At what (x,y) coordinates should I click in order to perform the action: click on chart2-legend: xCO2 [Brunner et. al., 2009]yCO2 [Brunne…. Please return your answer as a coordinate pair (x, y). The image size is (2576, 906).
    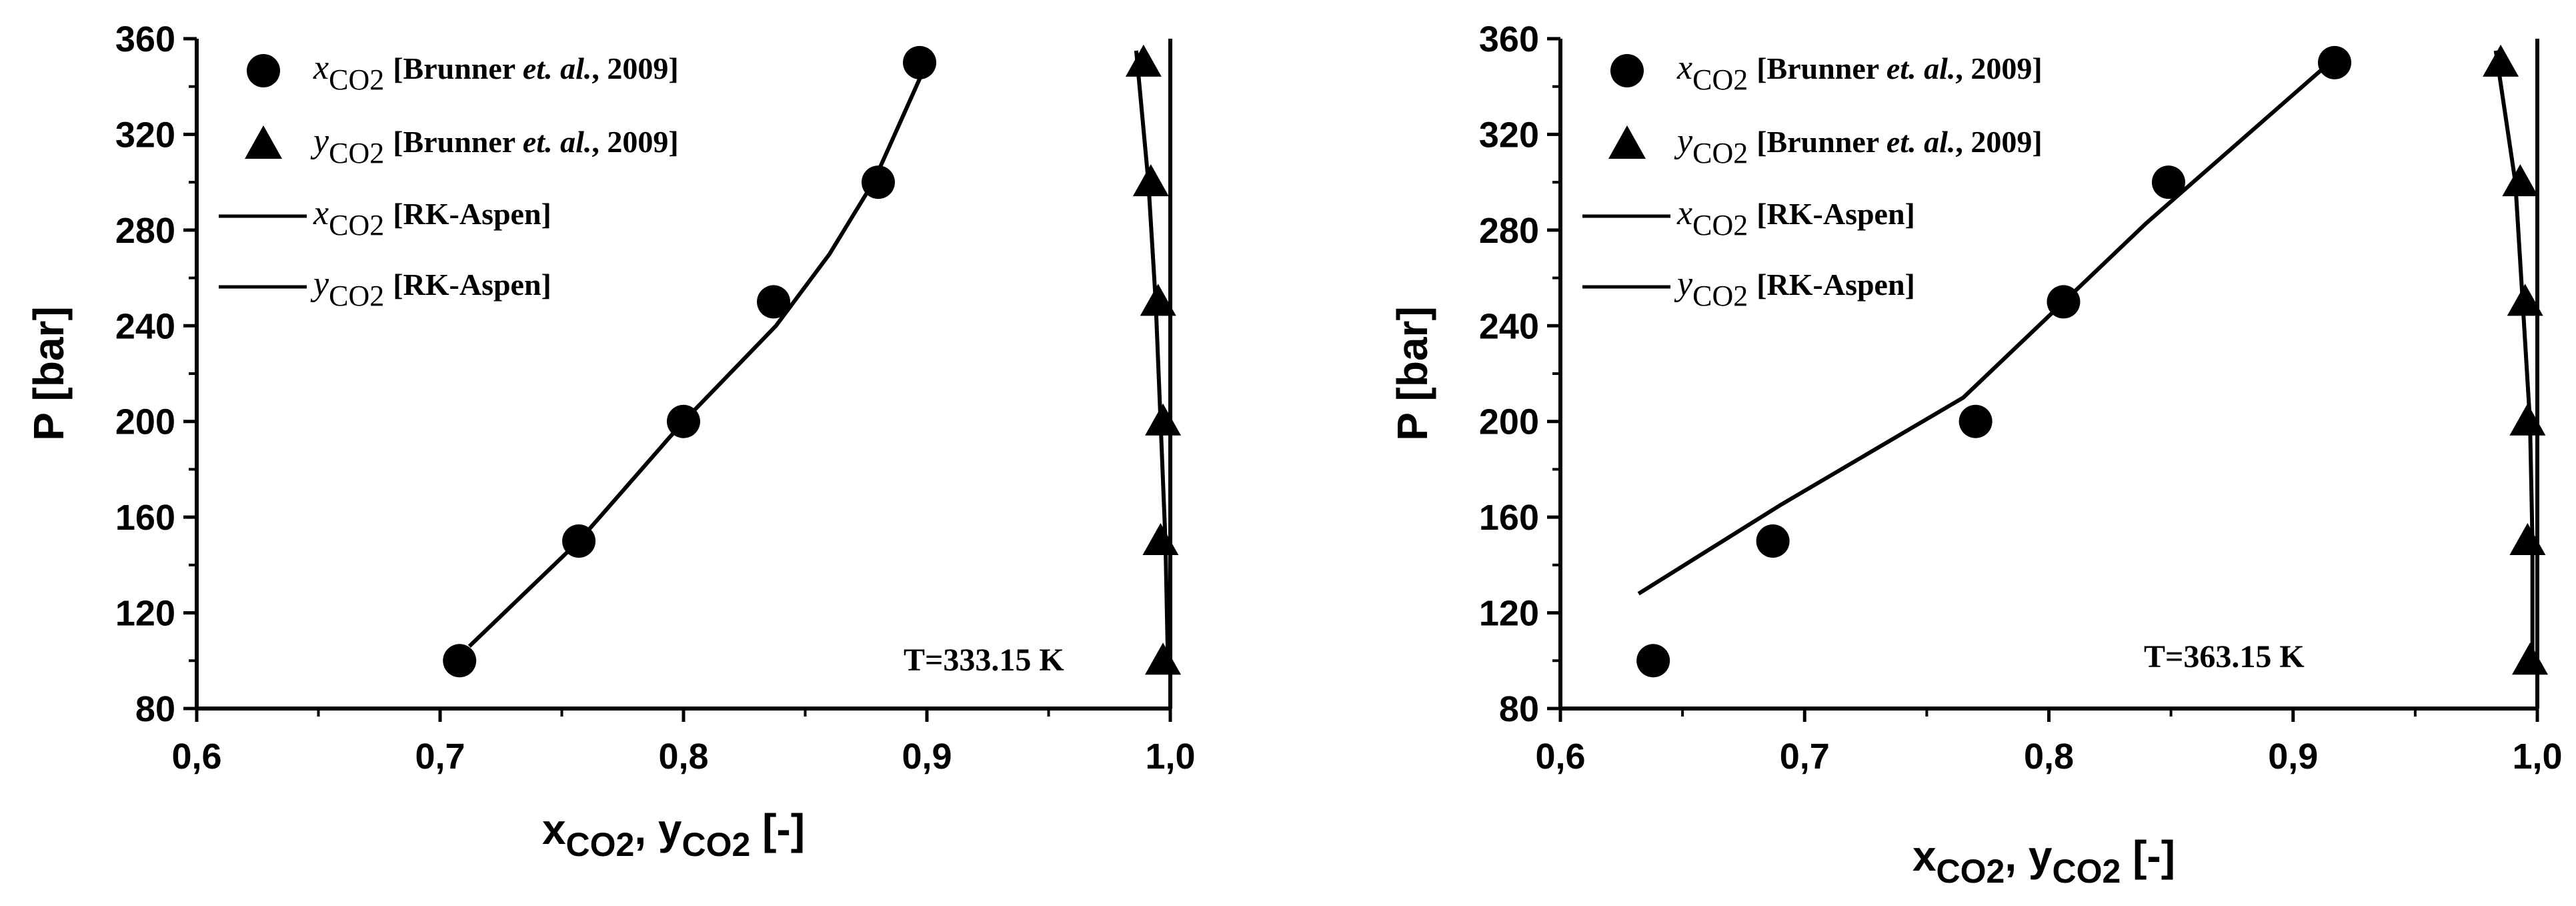
    Looking at the image, I should click on (1812, 180).